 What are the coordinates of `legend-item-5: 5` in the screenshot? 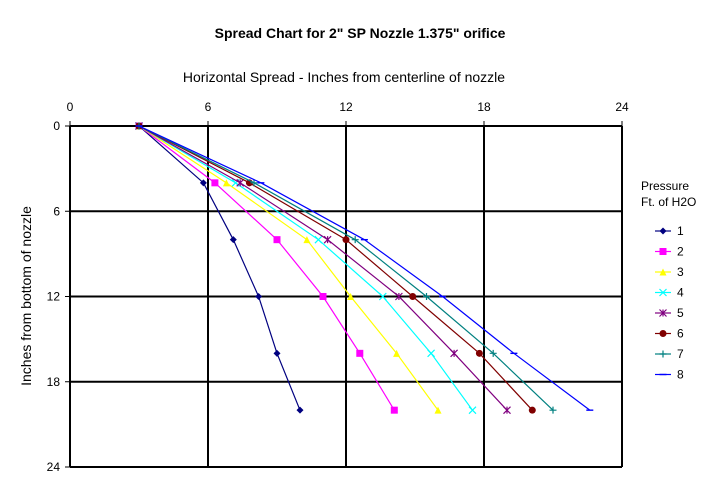 It's located at (669, 313).